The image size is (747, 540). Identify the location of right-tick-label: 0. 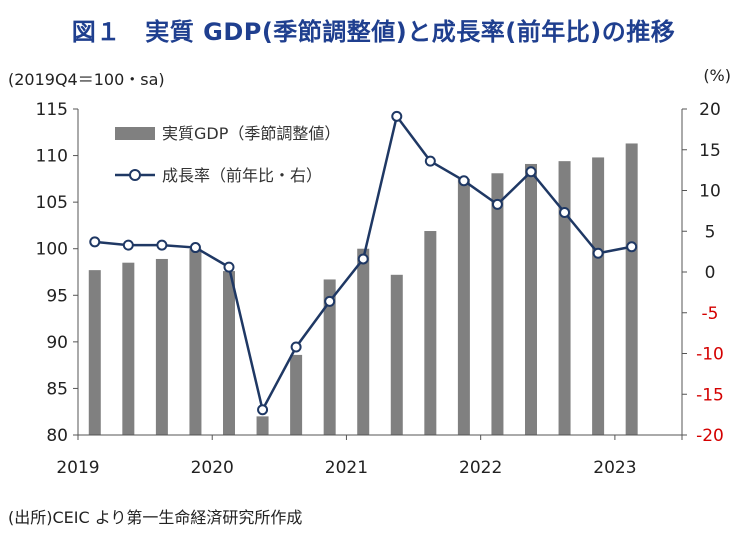
(710, 273).